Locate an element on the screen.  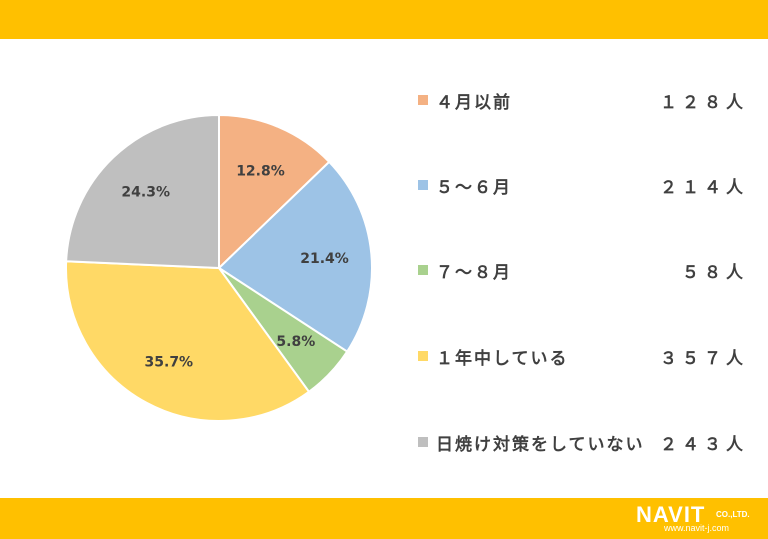
navit-logo: NAVIT CO.,LTD. www.navit-j.com is located at coordinates (698, 519).